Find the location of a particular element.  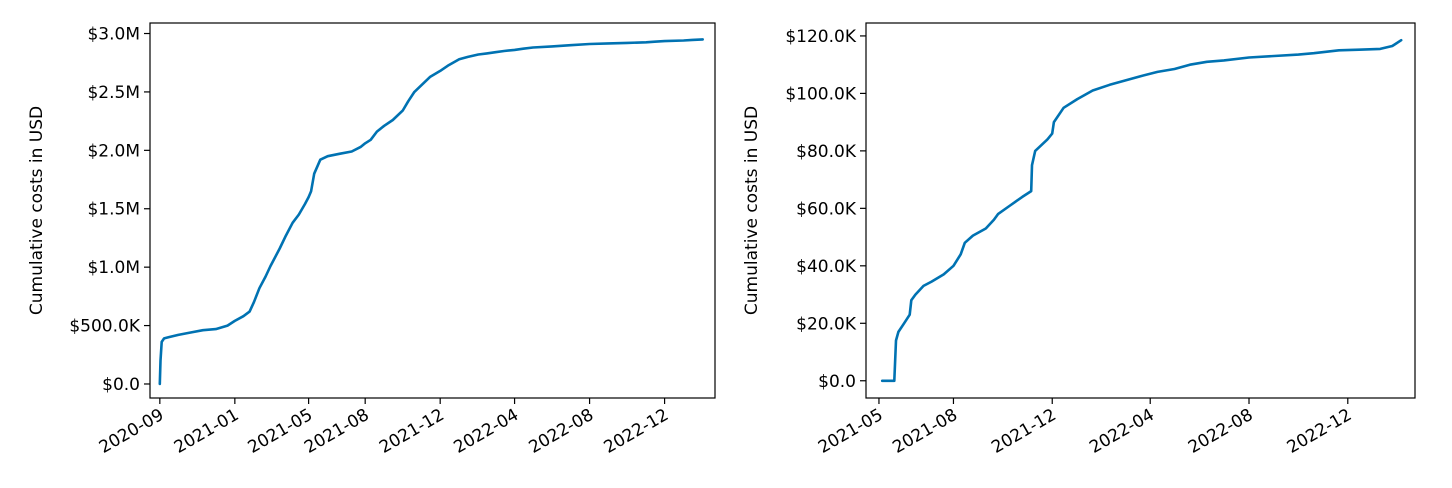

y-tick-label: $100.0K is located at coordinates (820, 94).